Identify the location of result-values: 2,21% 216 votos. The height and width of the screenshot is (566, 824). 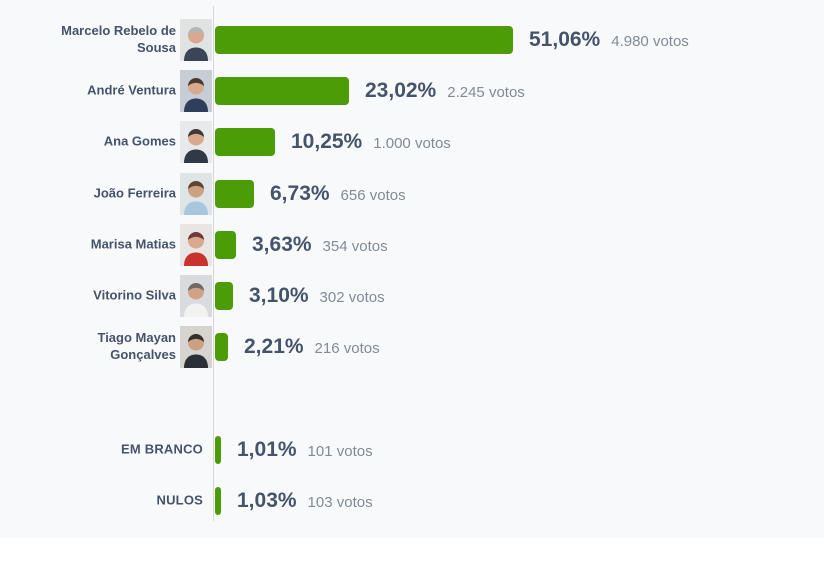
(312, 347).